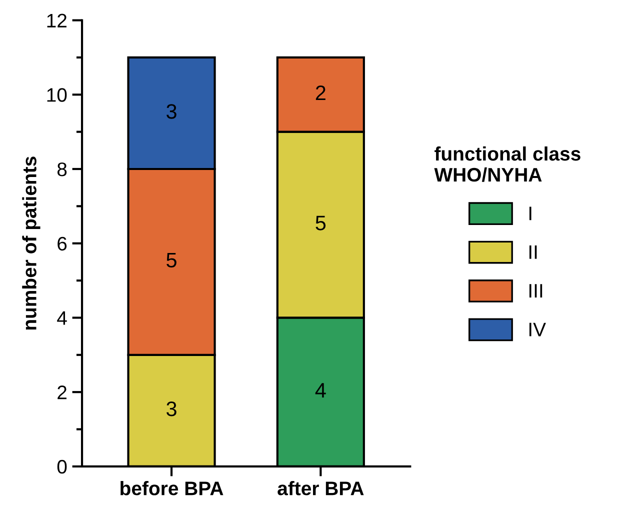 The image size is (631, 507). What do you see at coordinates (56, 21) in the screenshot?
I see `y-tick-label: 12` at bounding box center [56, 21].